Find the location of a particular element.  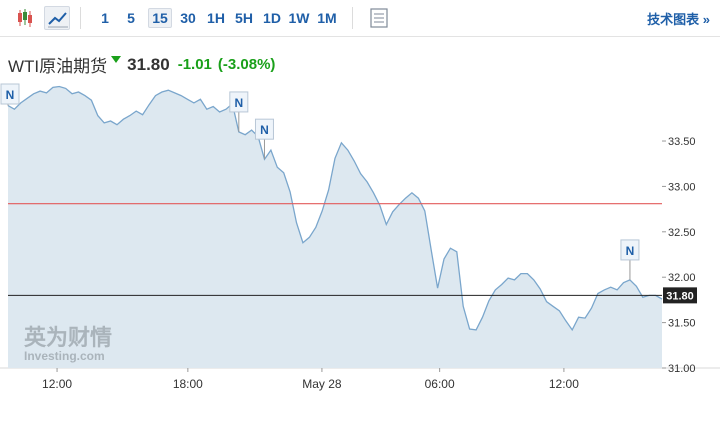

data-table-icon is located at coordinates (379, 18).